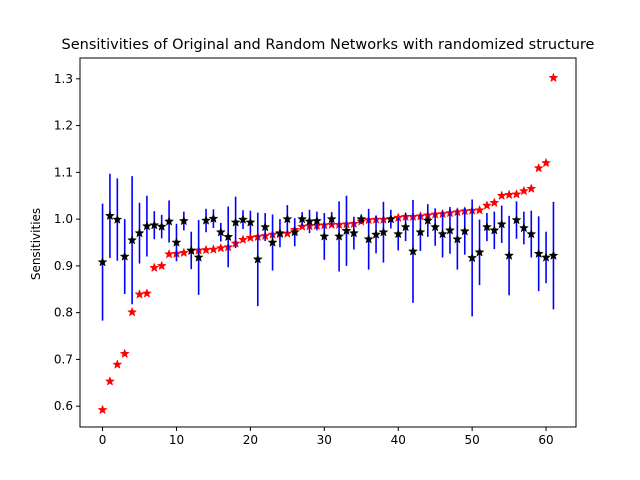  Describe the element at coordinates (545, 440) in the screenshot. I see `x-tick-label: 60` at that location.